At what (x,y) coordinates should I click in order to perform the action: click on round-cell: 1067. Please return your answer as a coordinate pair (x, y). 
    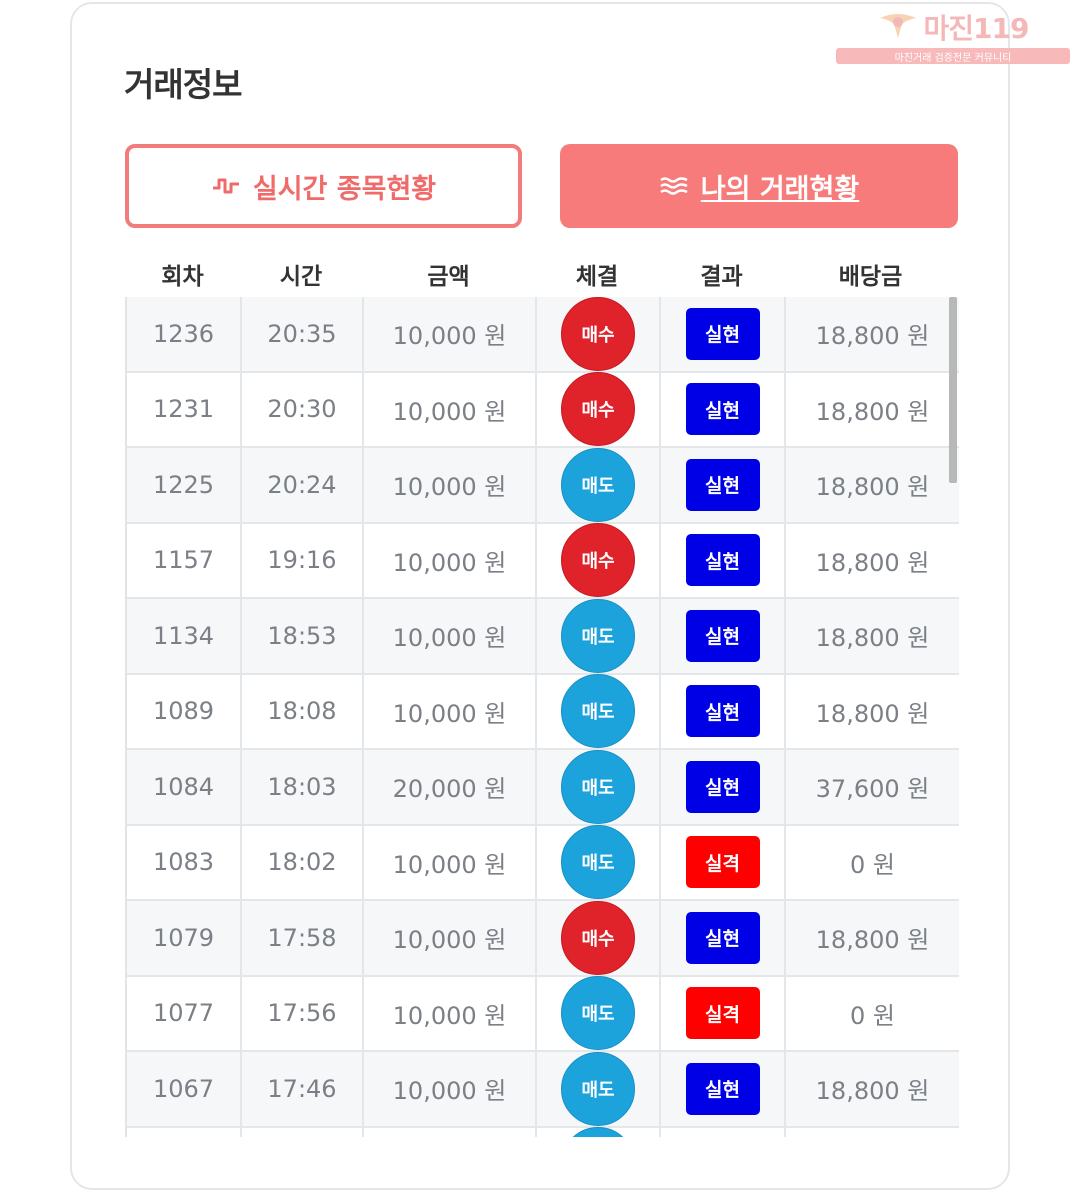
    Looking at the image, I should click on (184, 1089).